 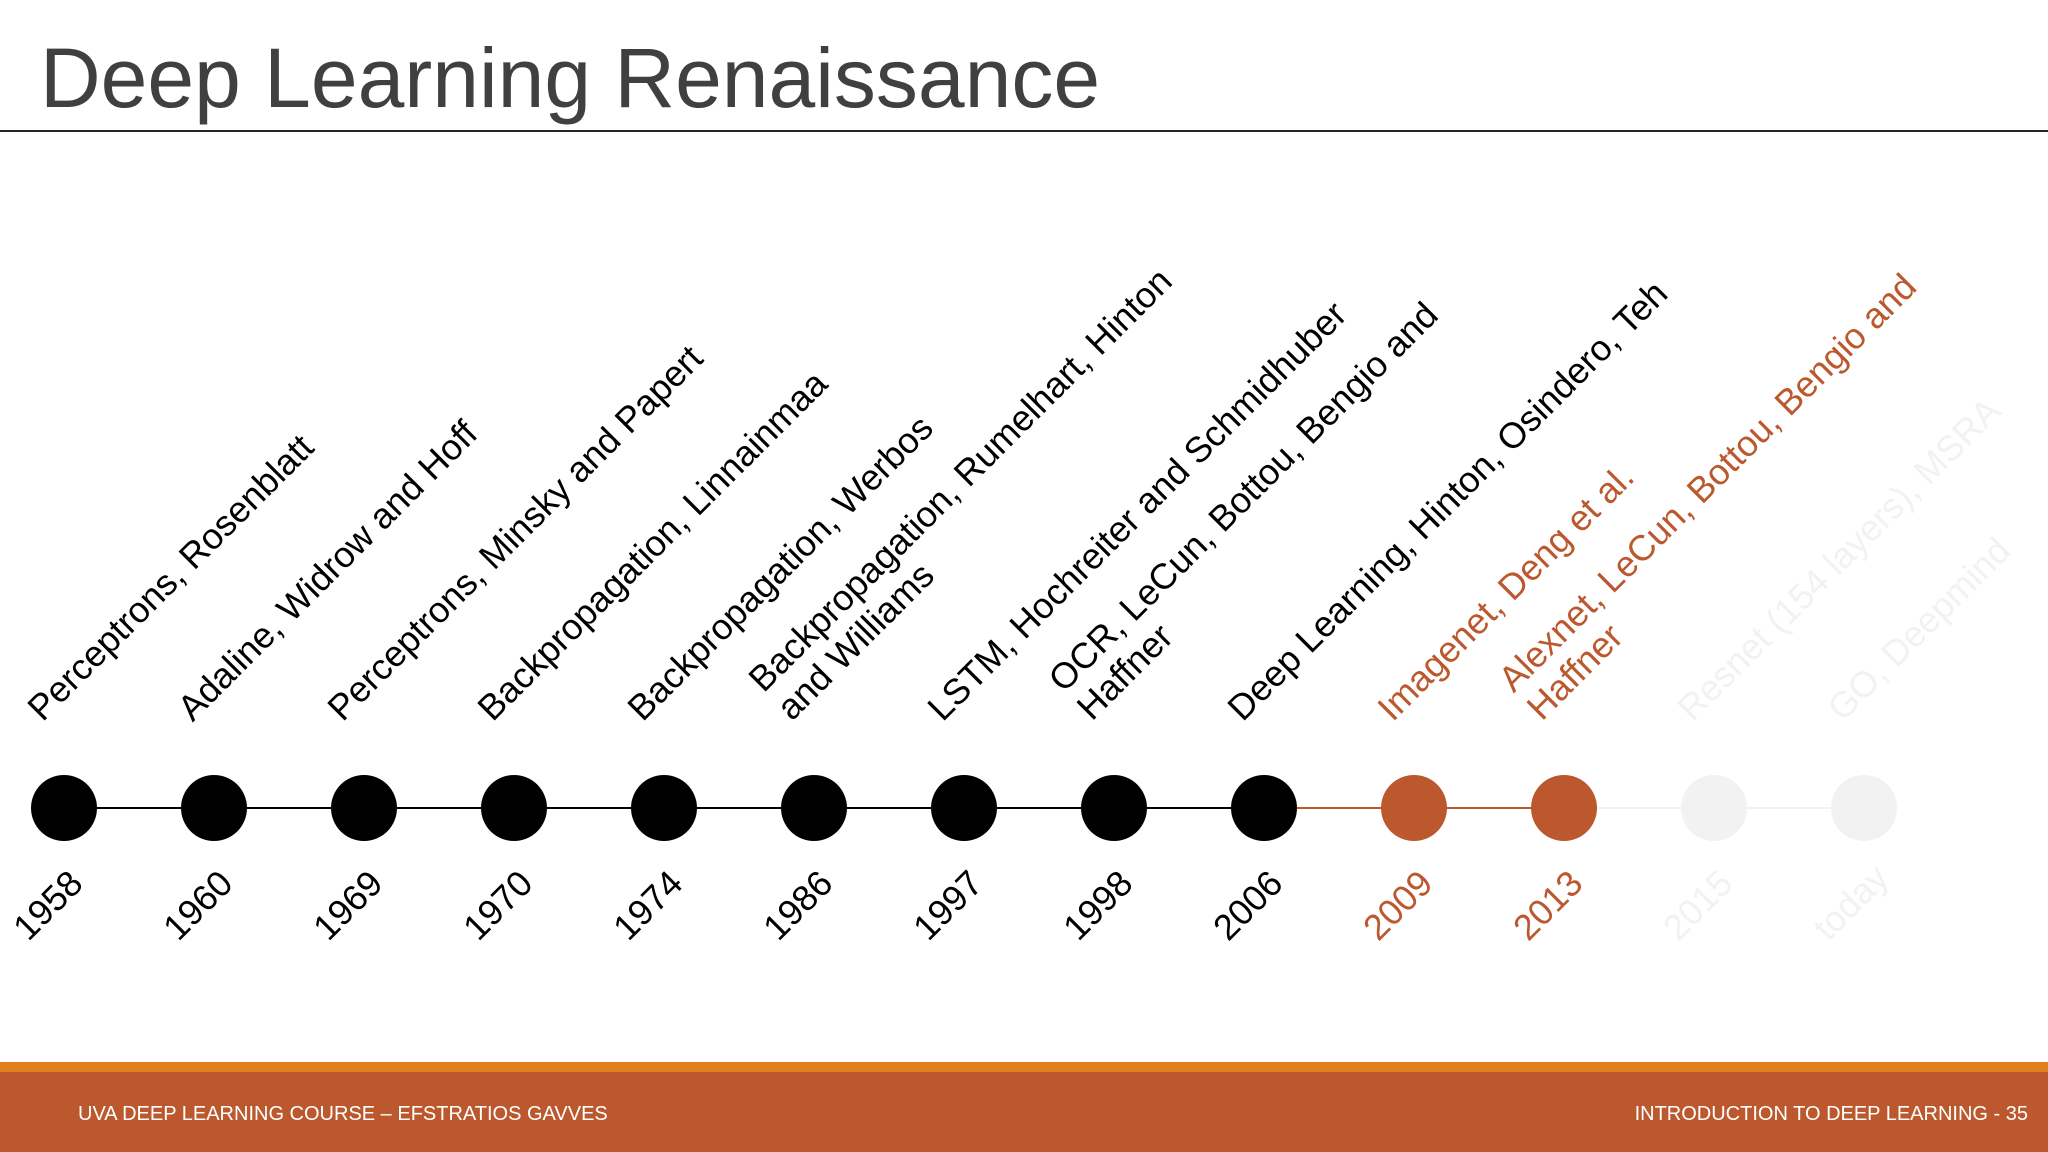 I want to click on timeline-node-2006, so click(x=1264, y=808).